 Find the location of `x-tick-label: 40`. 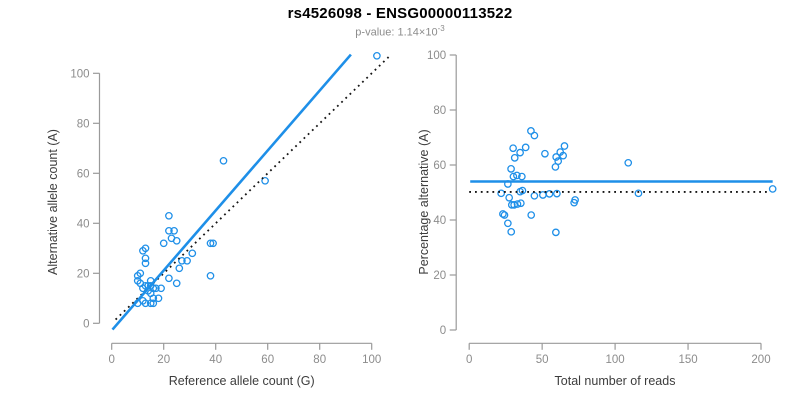

x-tick-label: 40 is located at coordinates (215, 360).